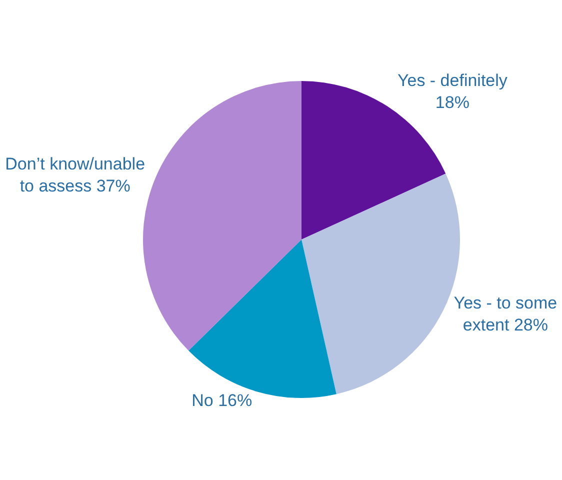 The height and width of the screenshot is (480, 562). Describe the element at coordinates (222, 400) in the screenshot. I see `slice-label: No 16%` at that location.